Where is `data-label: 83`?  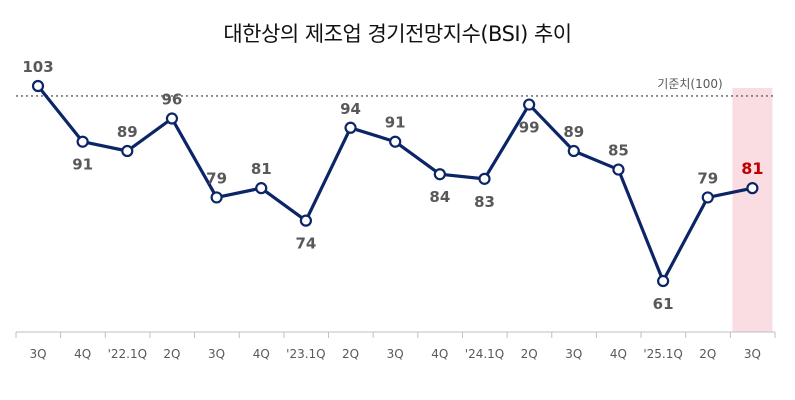 data-label: 83 is located at coordinates (484, 202).